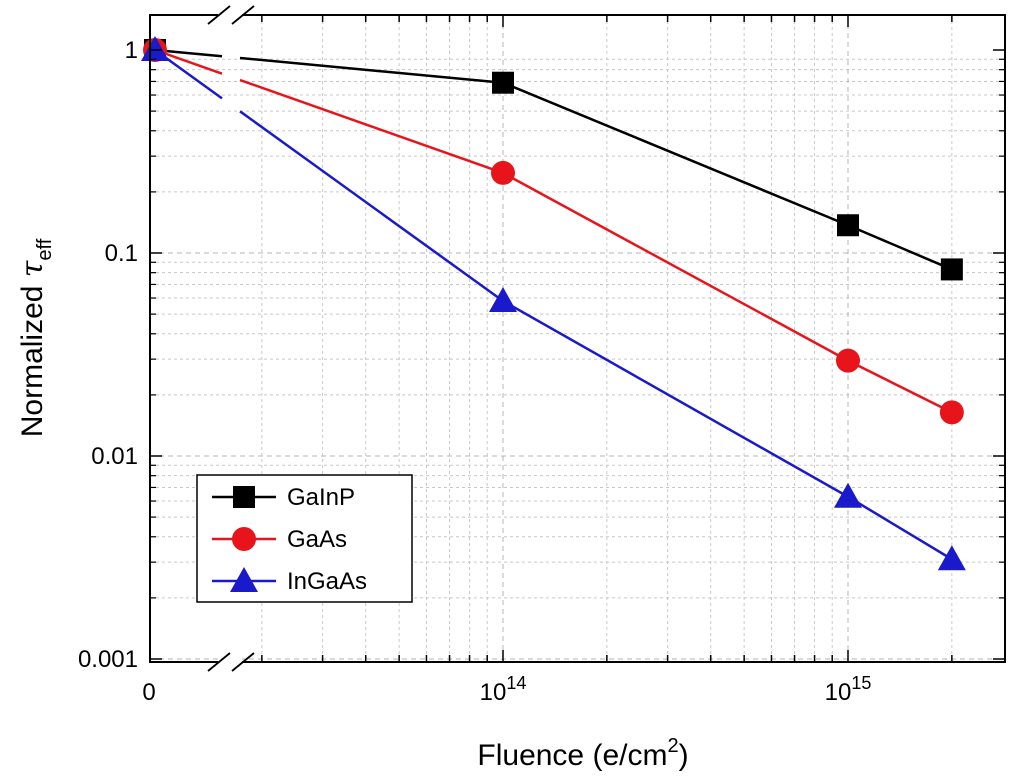 The image size is (1017, 784). I want to click on x-axis-title: Fluence (e/cm2), so click(582, 753).